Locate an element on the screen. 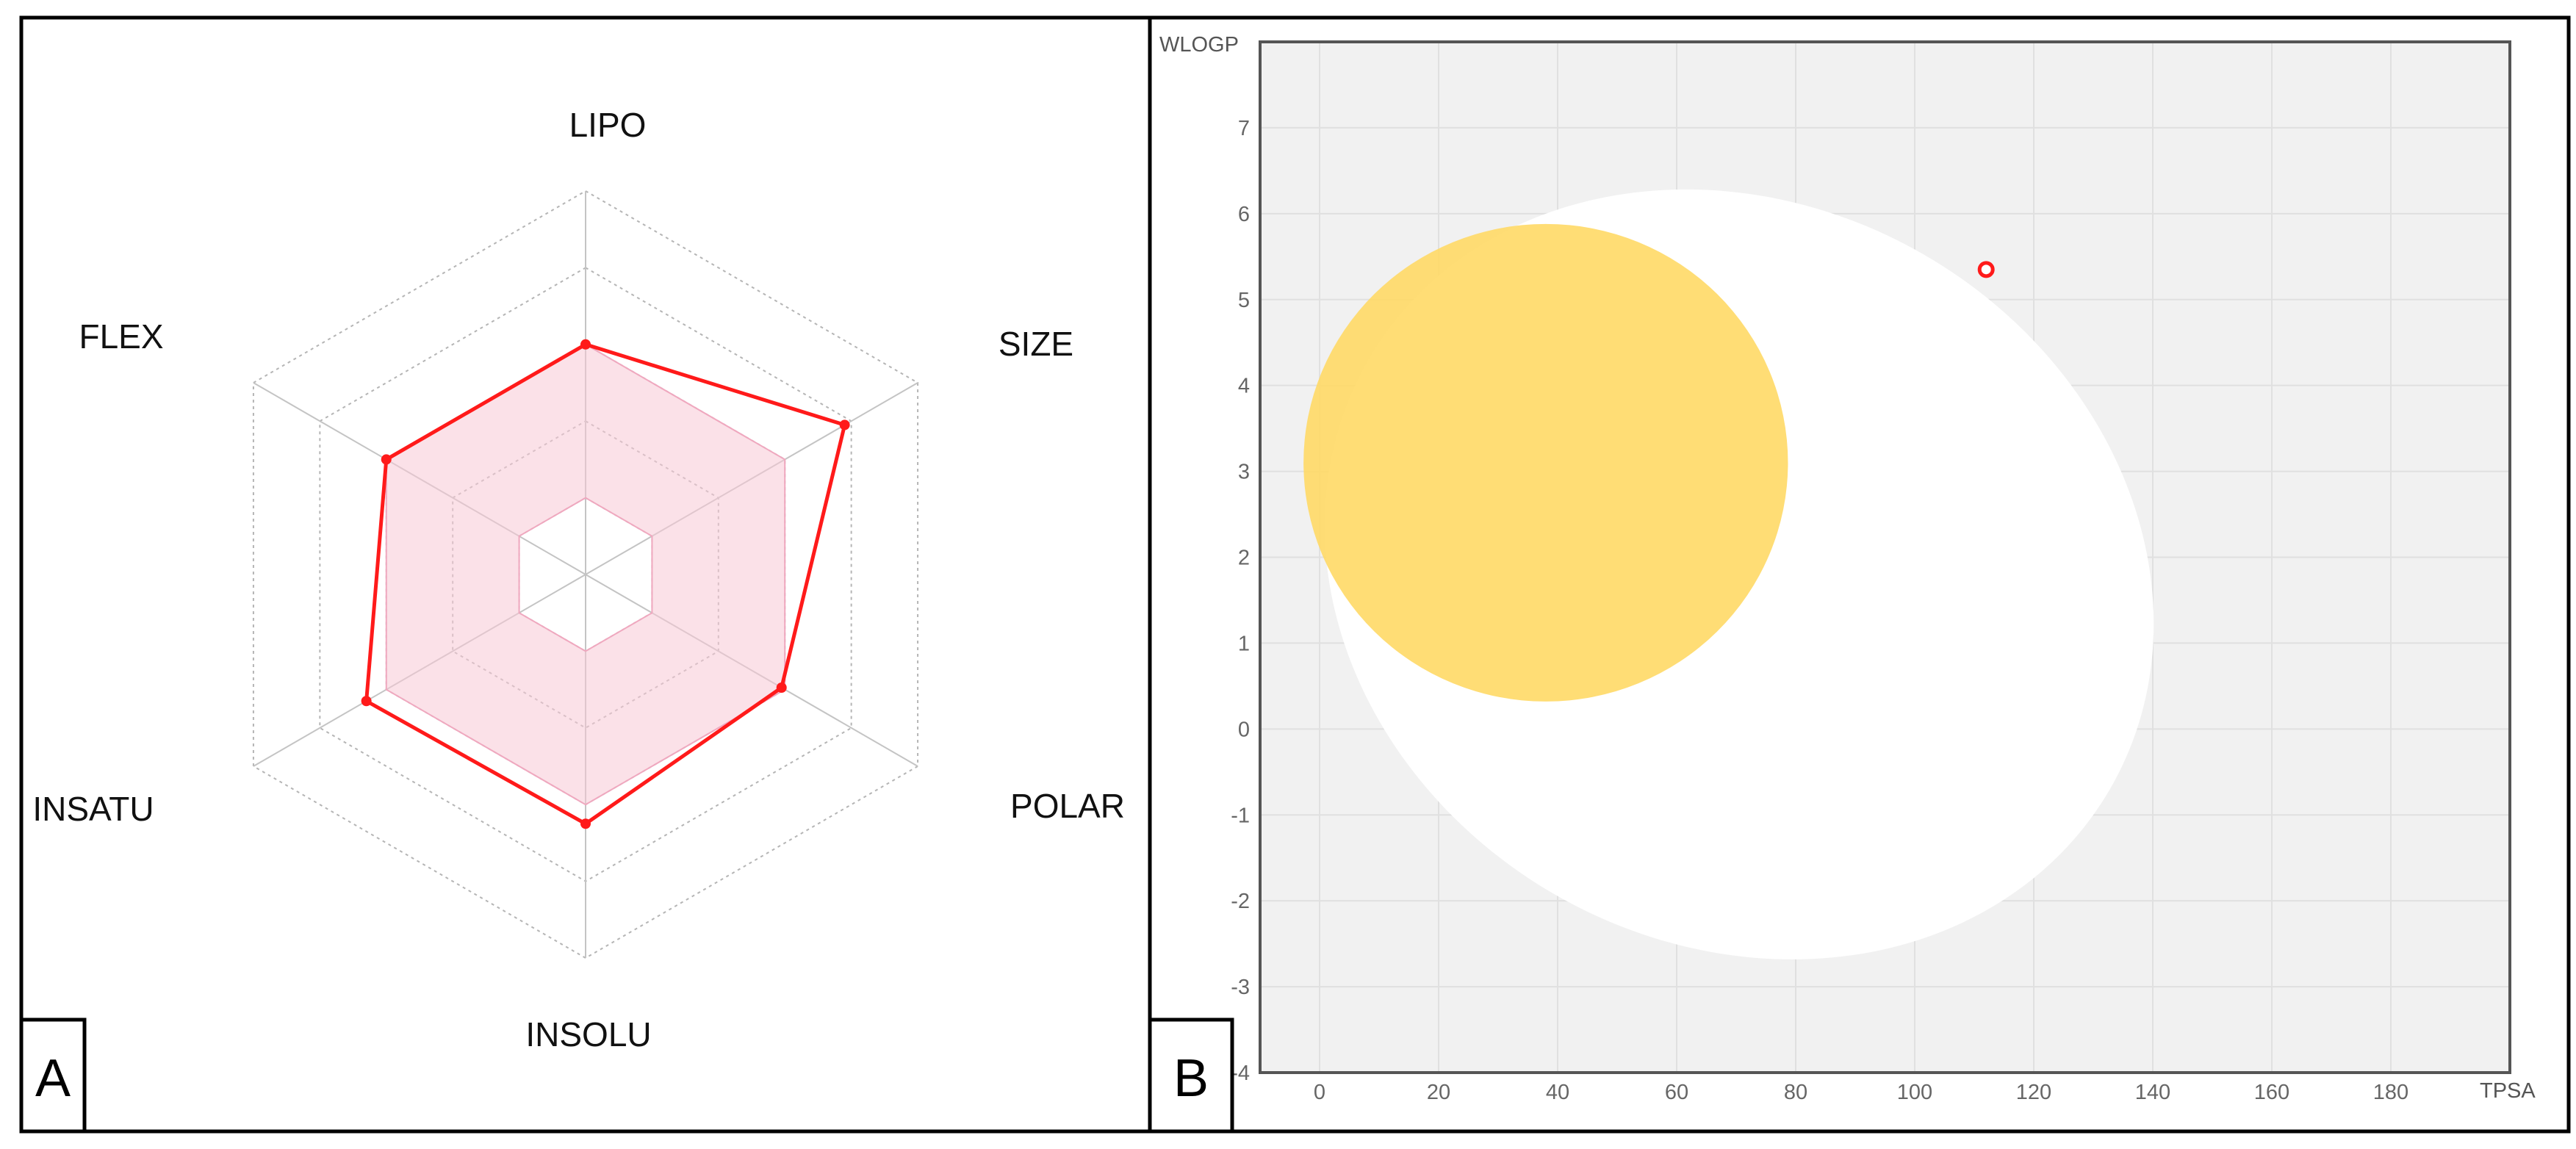 Image resolution: width=2576 pixels, height=1149 pixels. y-tick-labels: 7 6 5 4 3 2 1 0 -1 -2 -3 -4 is located at coordinates (1240, 601).